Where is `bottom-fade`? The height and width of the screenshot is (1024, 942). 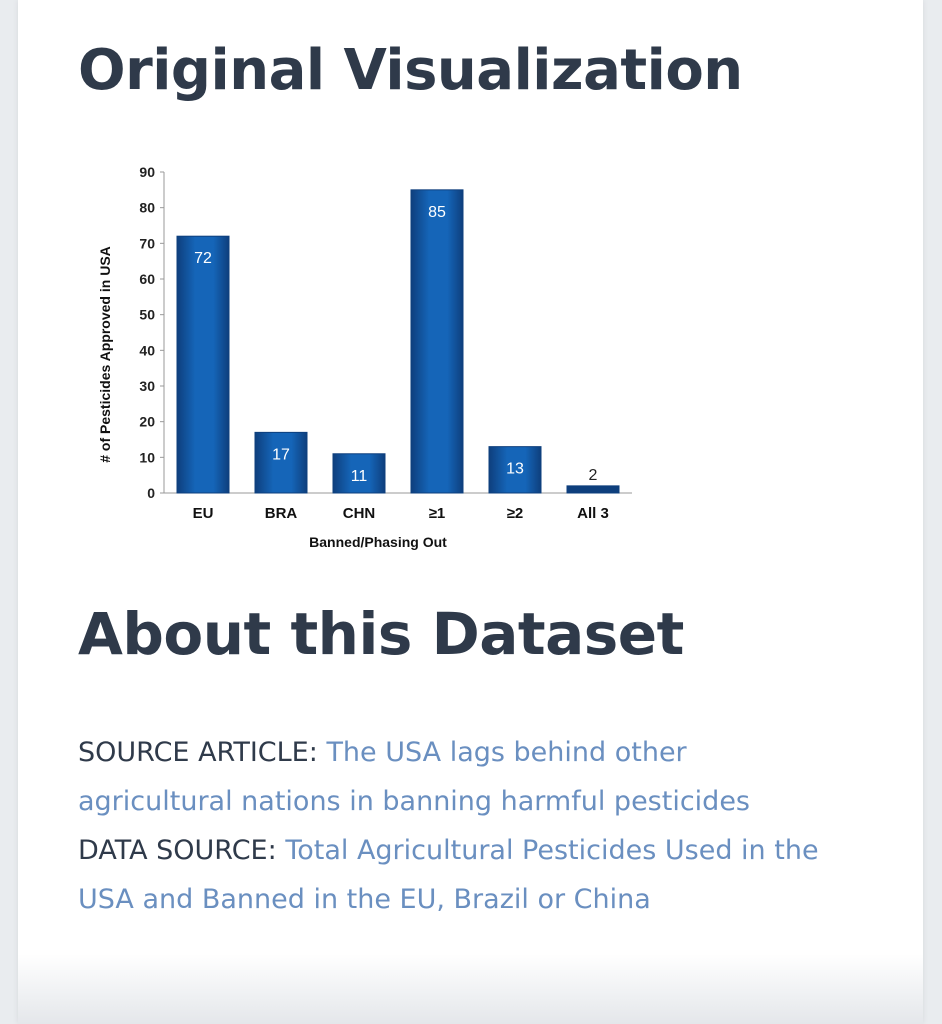
bottom-fade is located at coordinates (470, 989).